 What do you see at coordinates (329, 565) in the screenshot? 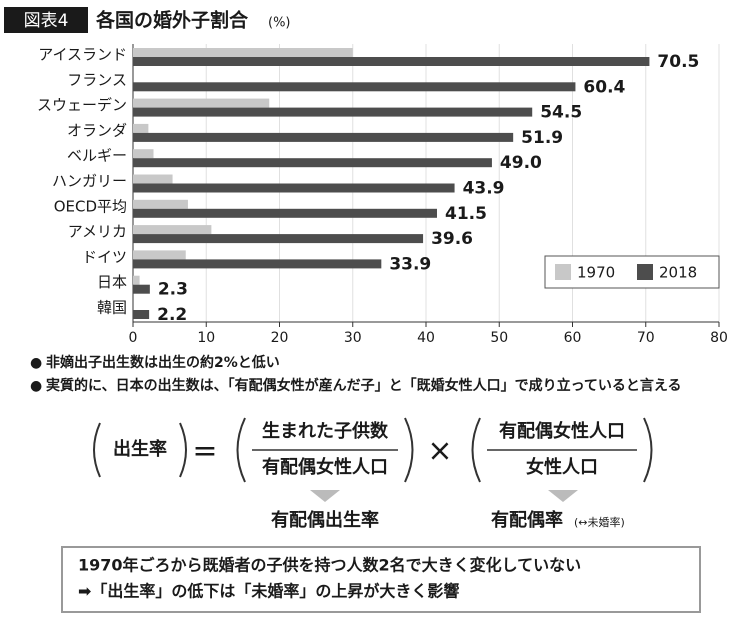
I see `summary-line: 1970年ごろから既婚者の子供を持つ人数2名で大きく変化していない` at bounding box center [329, 565].